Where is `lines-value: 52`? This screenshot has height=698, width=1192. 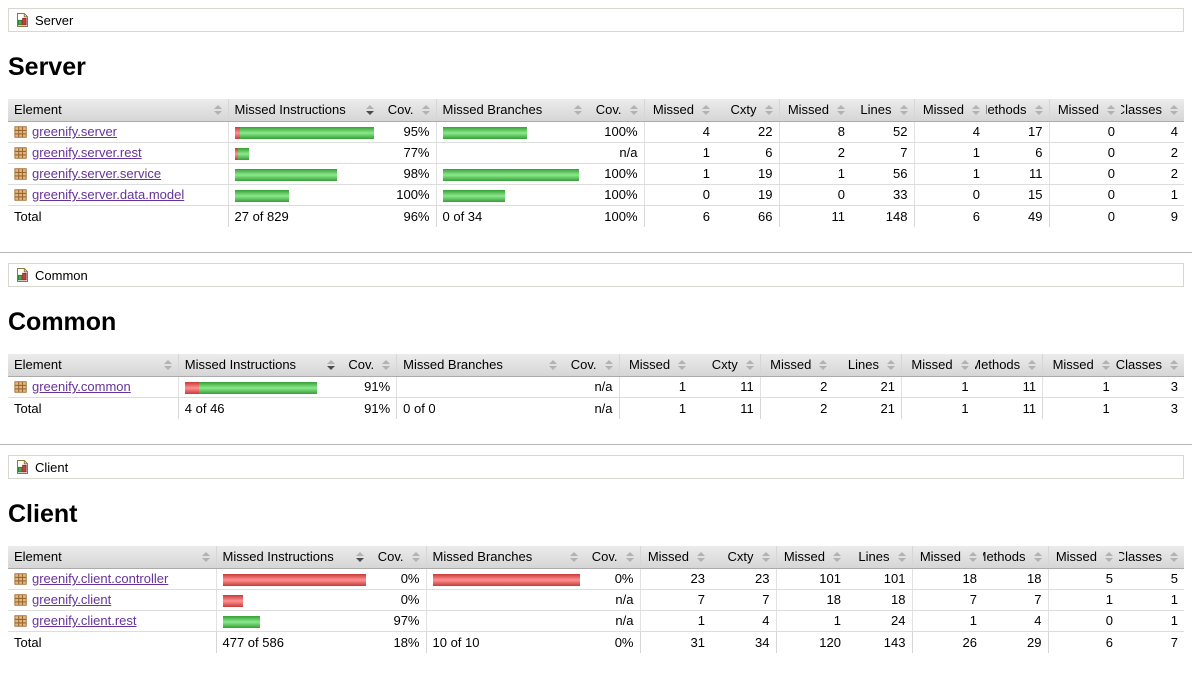 lines-value: 52 is located at coordinates (882, 132).